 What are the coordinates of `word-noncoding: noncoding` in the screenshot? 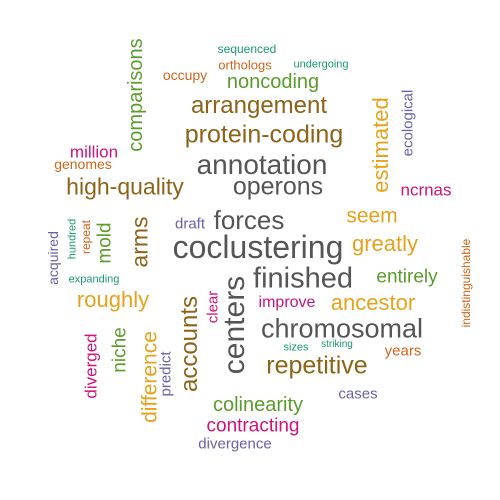 It's located at (273, 82).